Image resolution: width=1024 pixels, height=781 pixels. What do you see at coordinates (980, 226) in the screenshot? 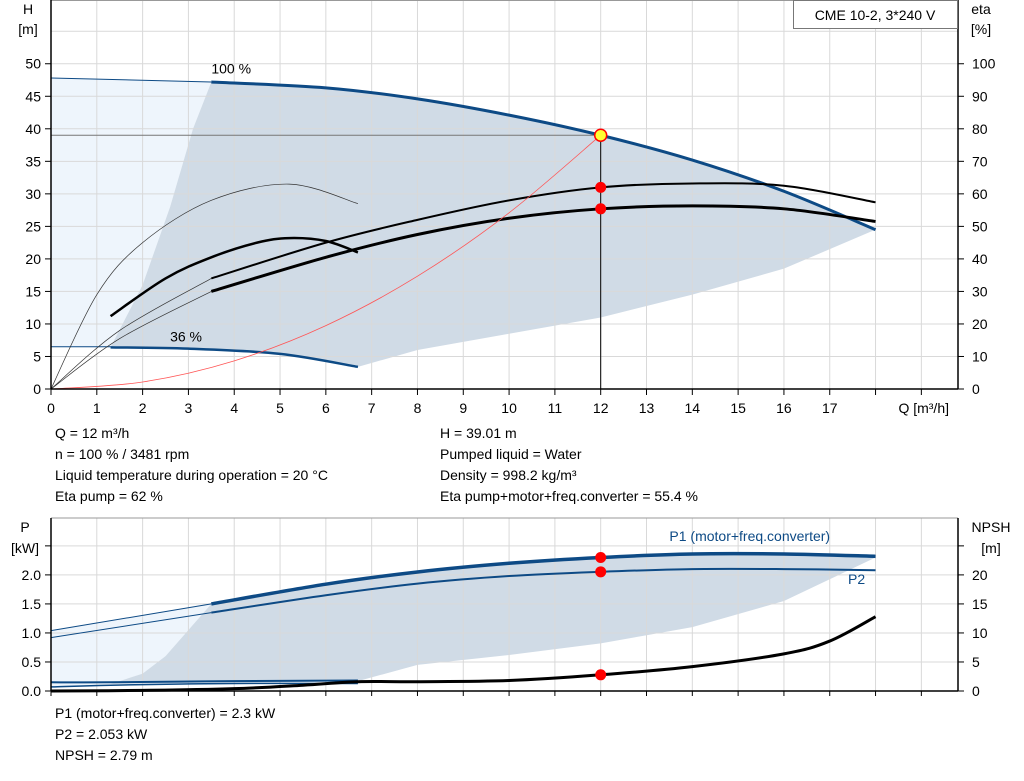
I see `y2-tick-label: 50` at bounding box center [980, 226].